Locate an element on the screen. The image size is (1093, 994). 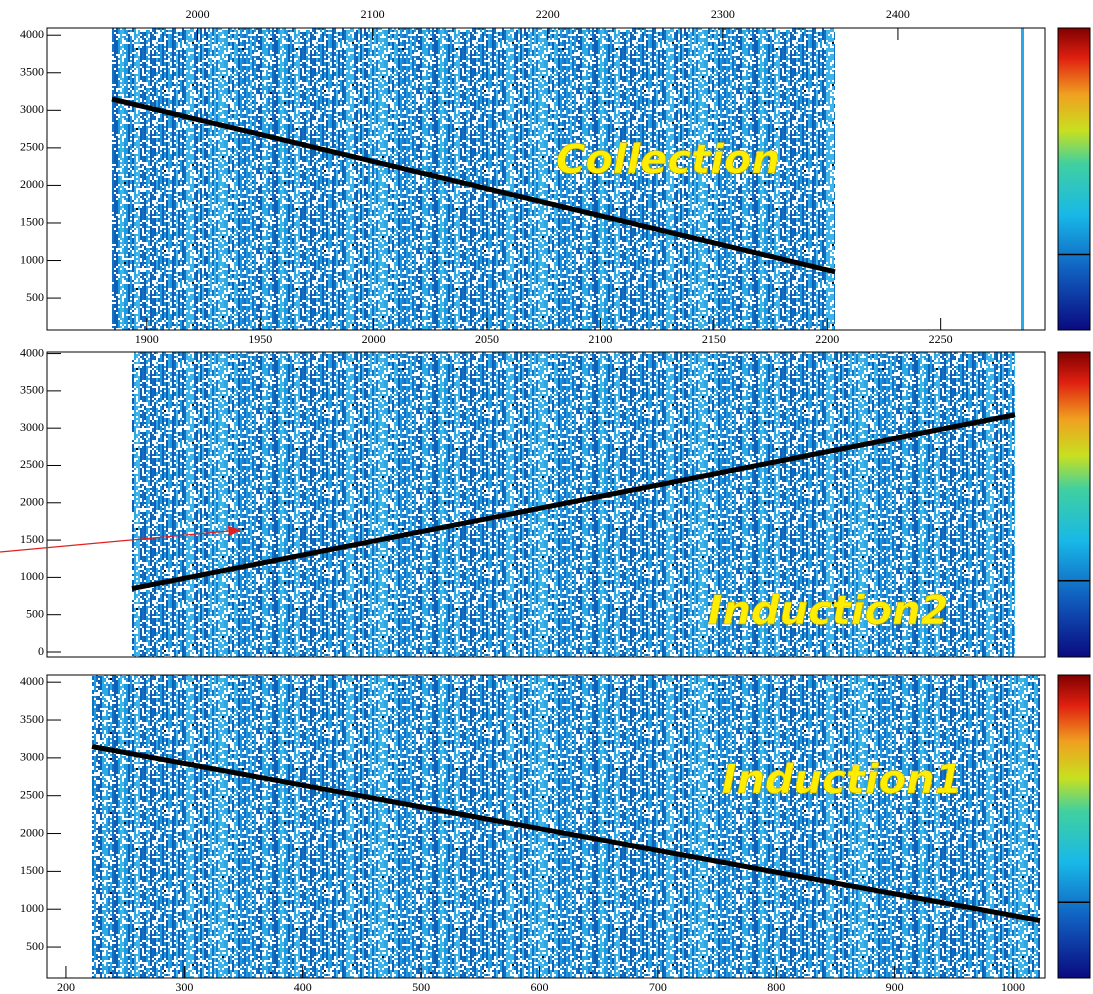
hit-strip is located at coordinates (1022, 179).